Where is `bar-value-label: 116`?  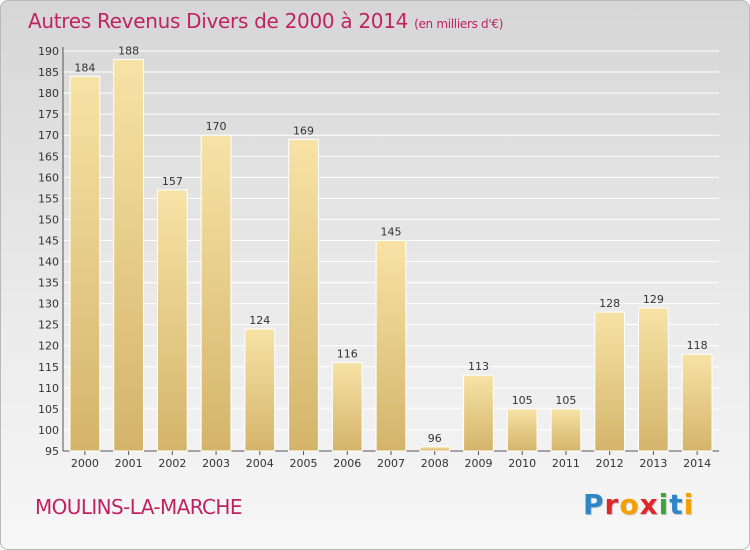 bar-value-label: 116 is located at coordinates (347, 354).